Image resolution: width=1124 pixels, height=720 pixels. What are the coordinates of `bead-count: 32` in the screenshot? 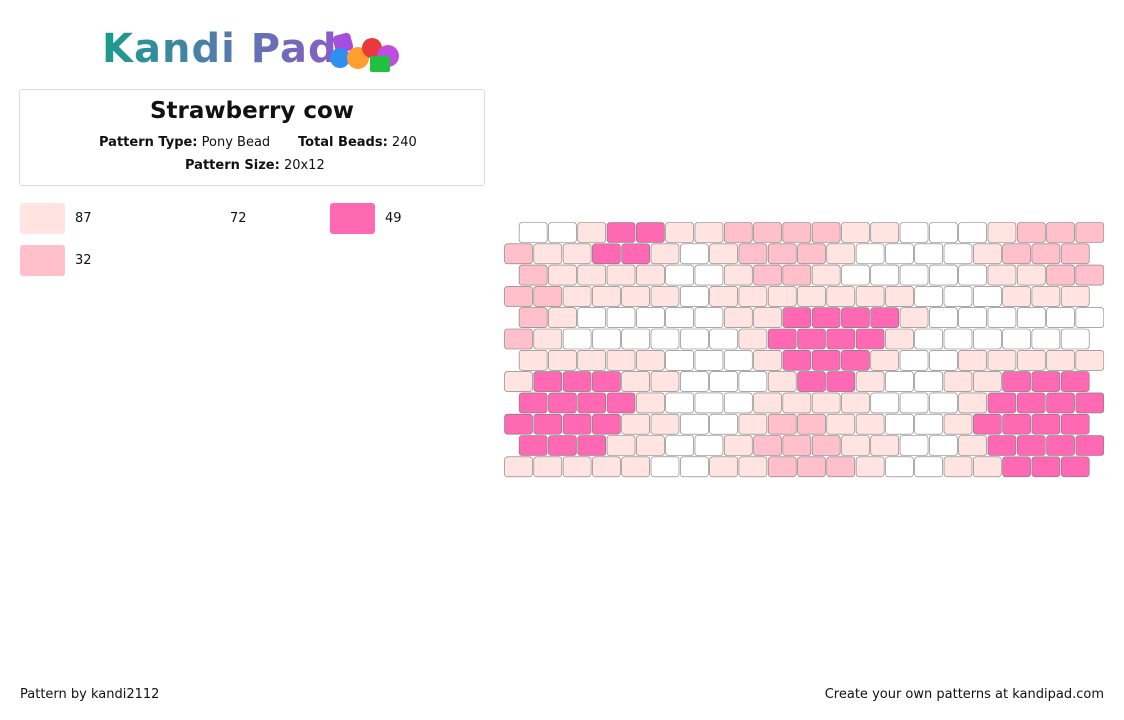 It's located at (83, 260).